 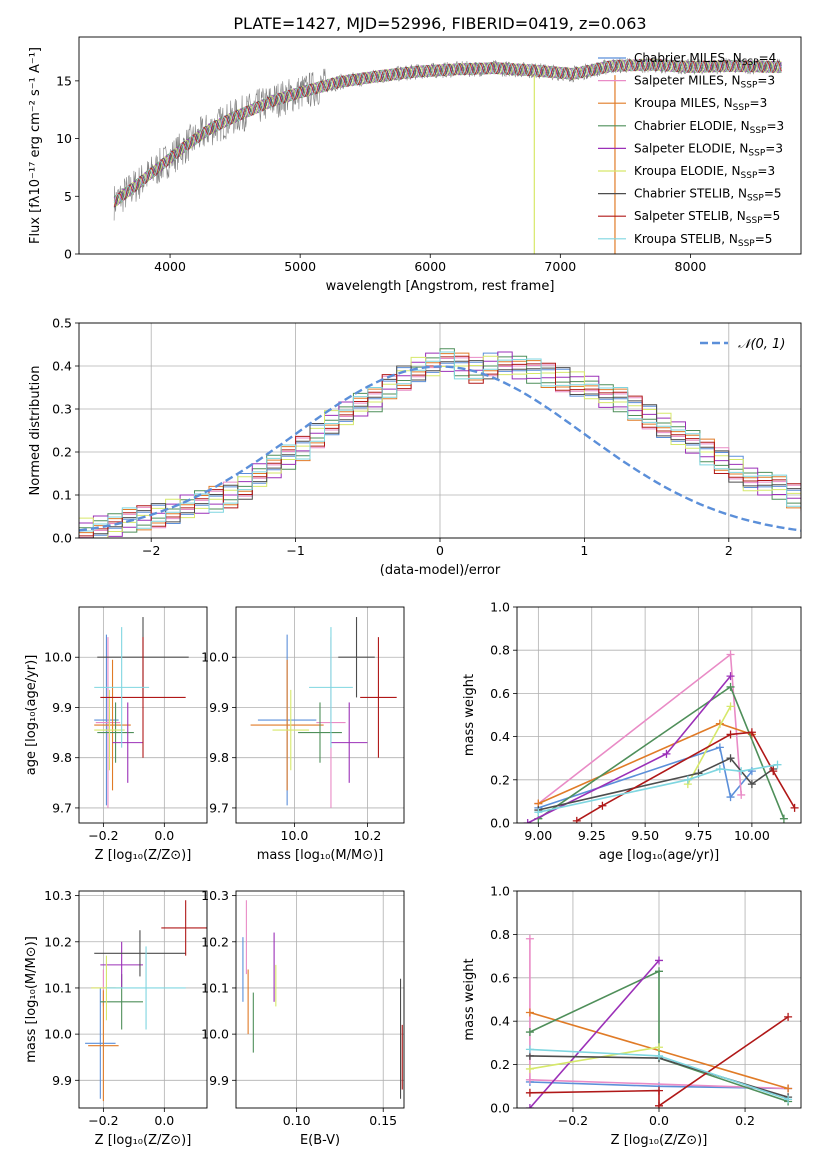 I want to click on legend-label: Chabrier ELODIE, NSSP=3, so click(x=709, y=127).